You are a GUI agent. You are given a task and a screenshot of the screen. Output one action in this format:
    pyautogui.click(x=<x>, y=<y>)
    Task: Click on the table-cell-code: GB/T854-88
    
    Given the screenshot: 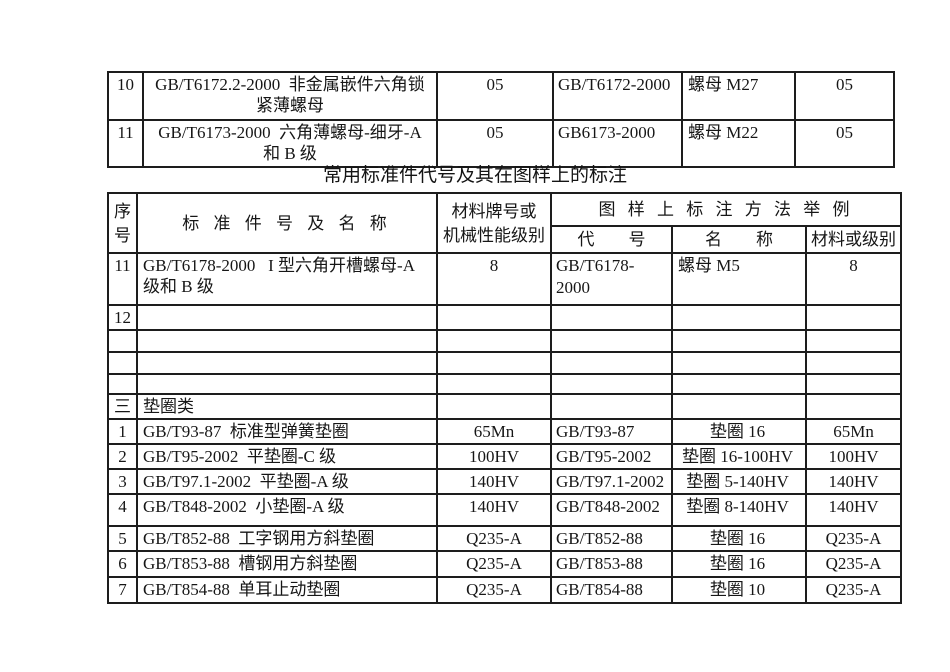 What is the action you would take?
    pyautogui.click(x=611, y=590)
    